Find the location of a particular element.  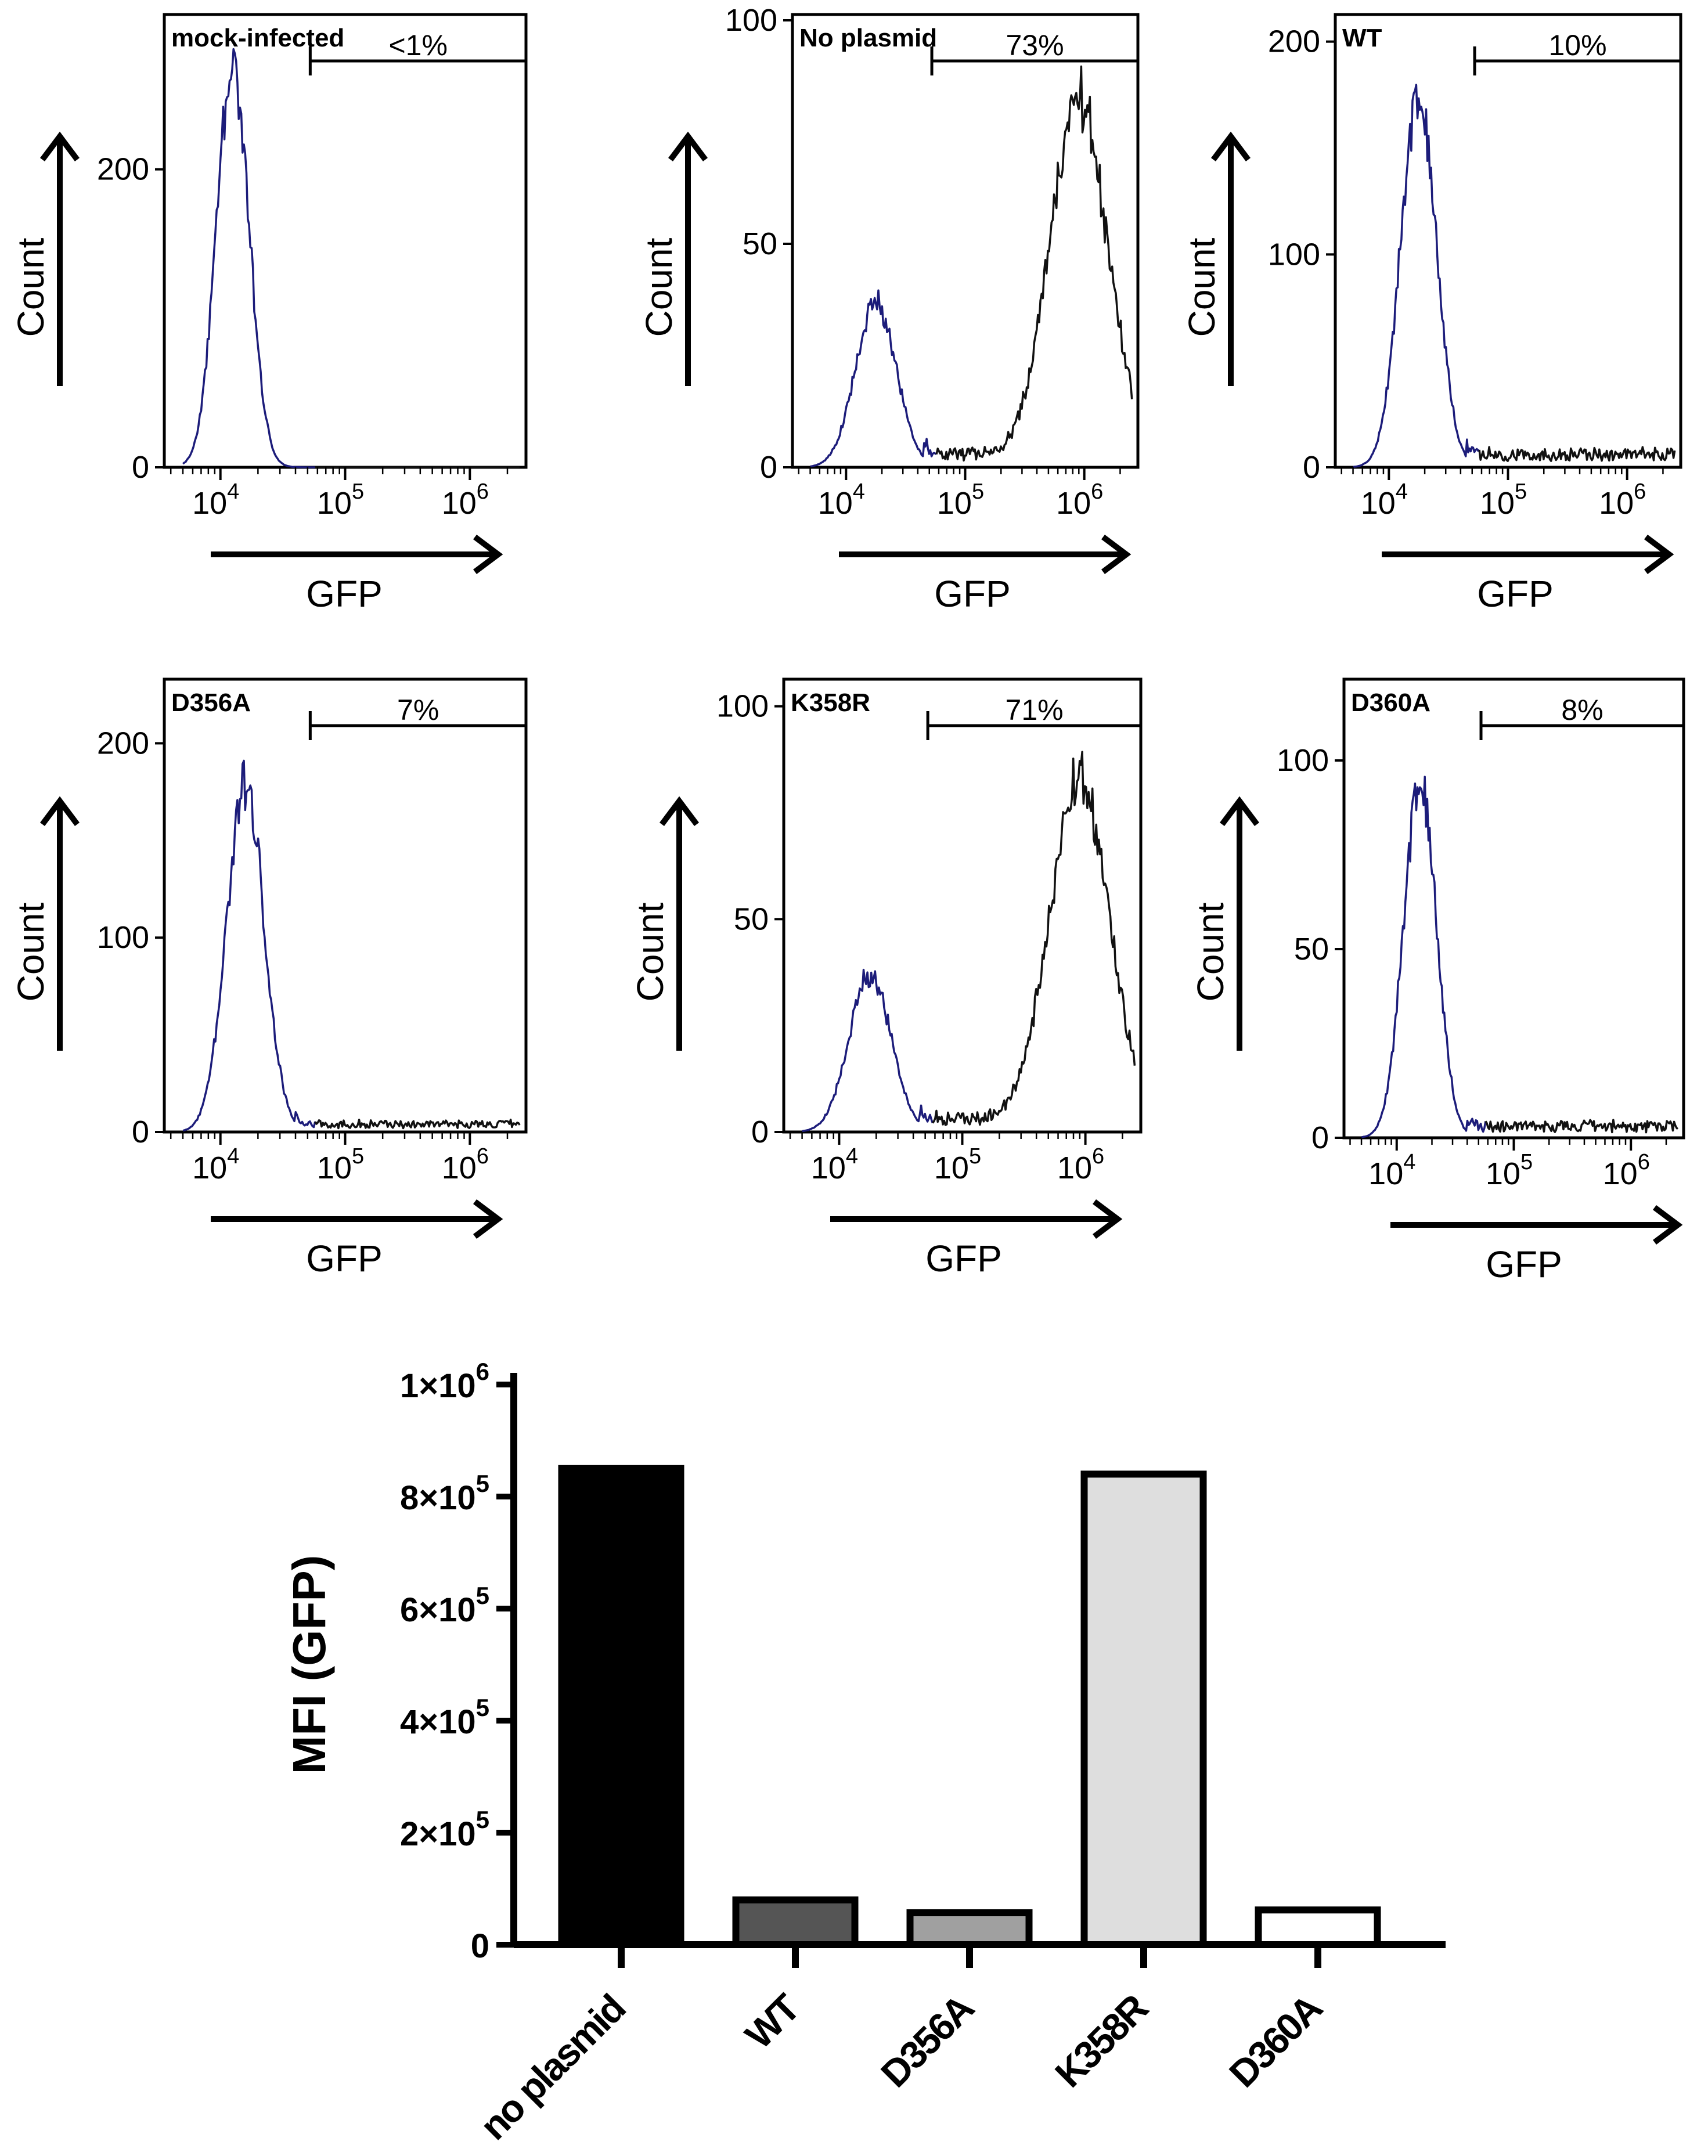

bar-x-tick-label: K358R is located at coordinates (1101, 2041).